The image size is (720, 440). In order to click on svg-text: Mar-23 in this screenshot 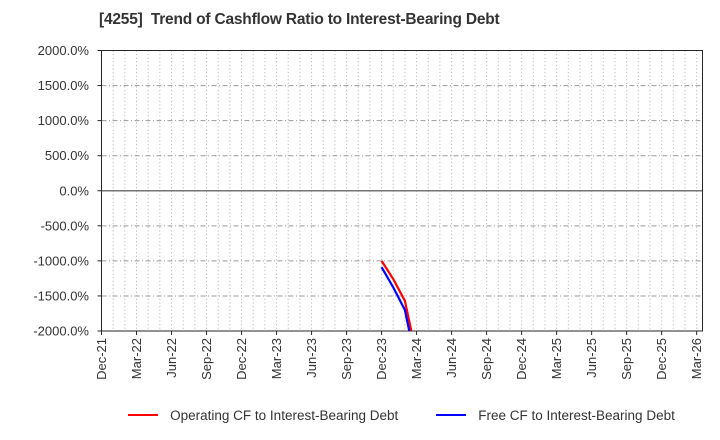, I will do `click(276, 358)`.